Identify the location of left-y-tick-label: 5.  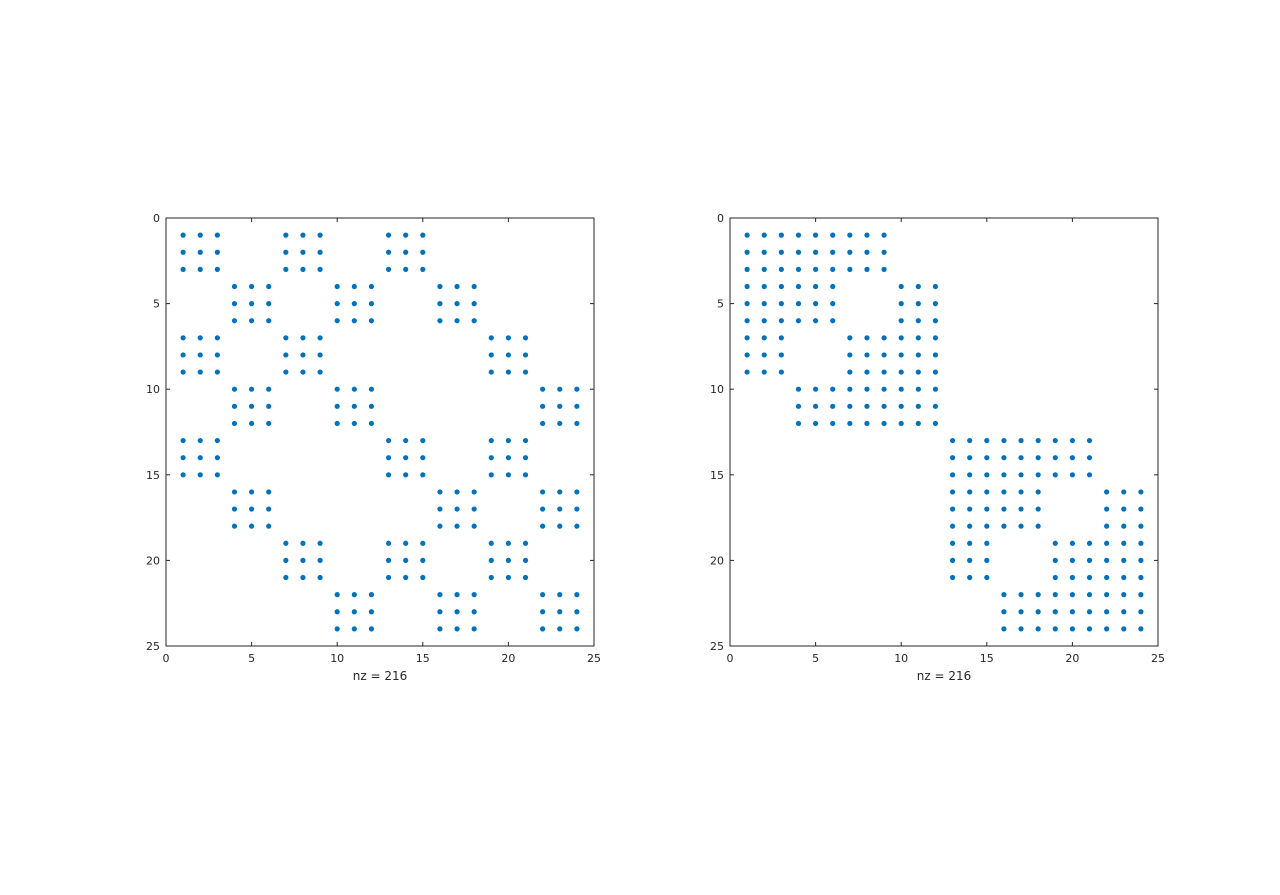
(156, 304).